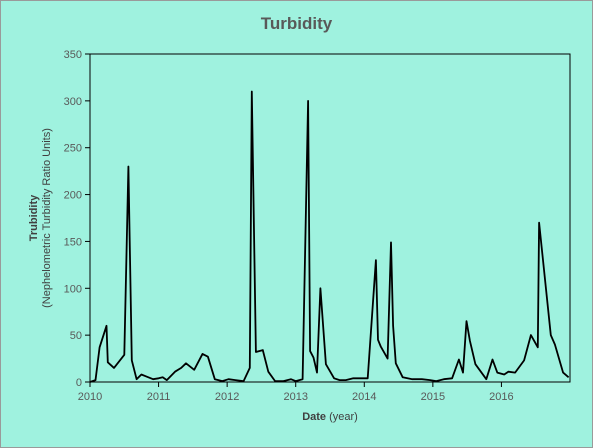 The image size is (593, 448). I want to click on y-tick-label: 200, so click(73, 196).